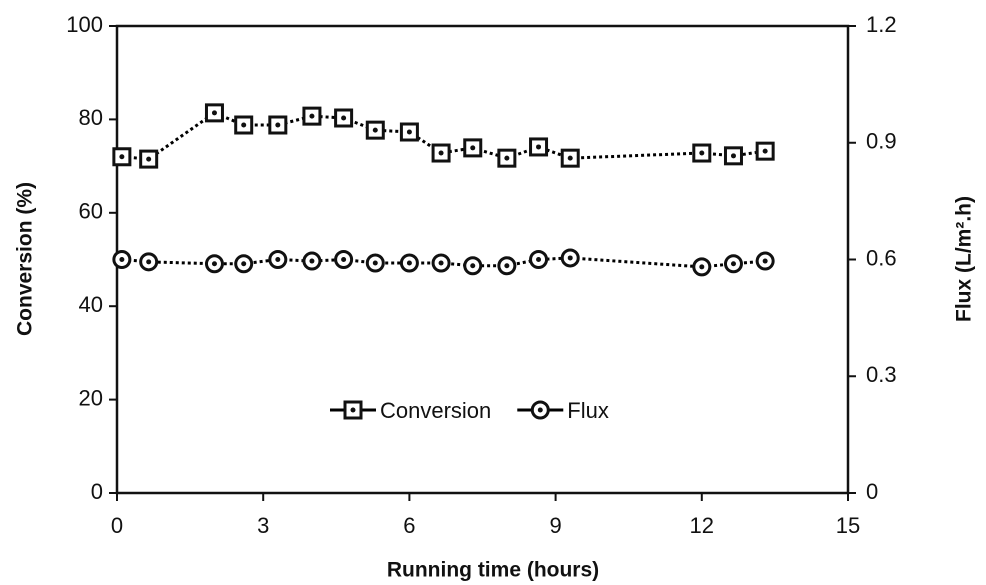 The image size is (986, 585). Describe the element at coordinates (117, 525) in the screenshot. I see `x-tick-label: 0` at that location.